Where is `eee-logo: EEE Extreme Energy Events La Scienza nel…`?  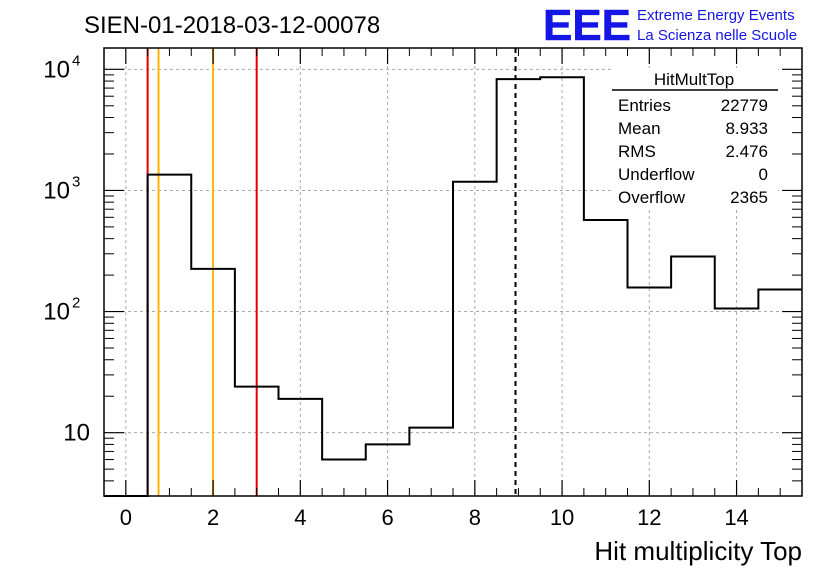
eee-logo: EEE Extreme Energy Events La Scienza nel… is located at coordinates (670, 26).